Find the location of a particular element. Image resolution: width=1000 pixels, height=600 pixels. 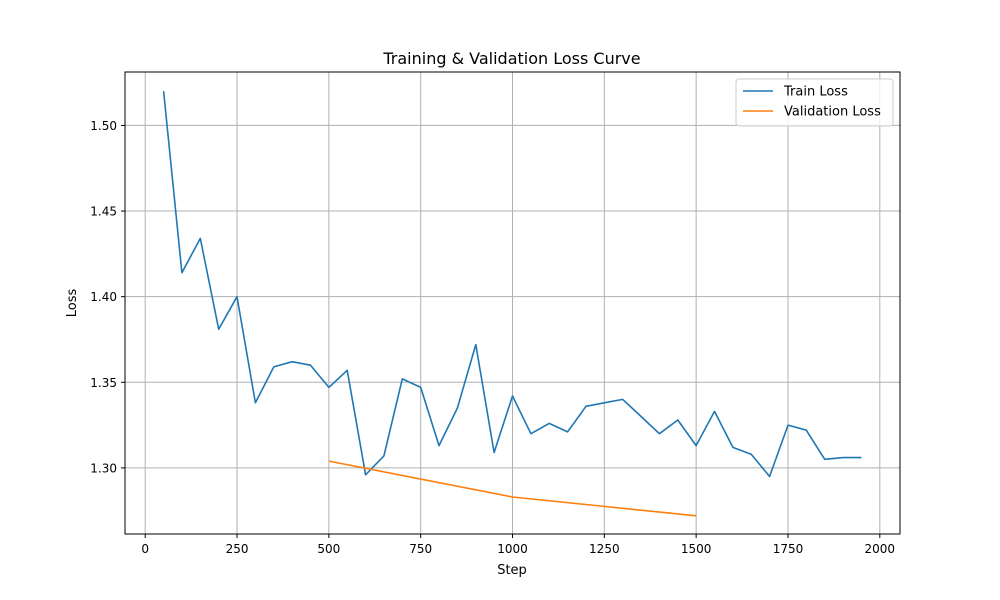

x-axis-label: Step is located at coordinates (512, 570).